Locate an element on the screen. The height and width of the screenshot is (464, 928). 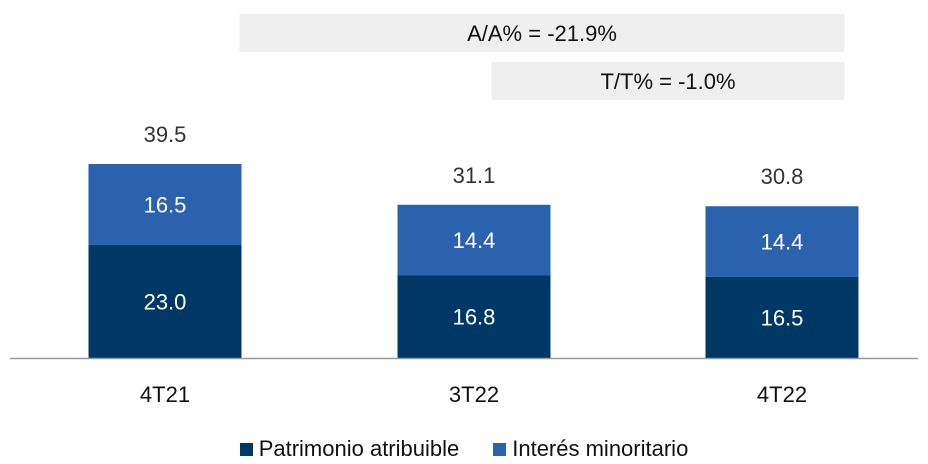
legend-item: Interés minoritario is located at coordinates (590, 449).